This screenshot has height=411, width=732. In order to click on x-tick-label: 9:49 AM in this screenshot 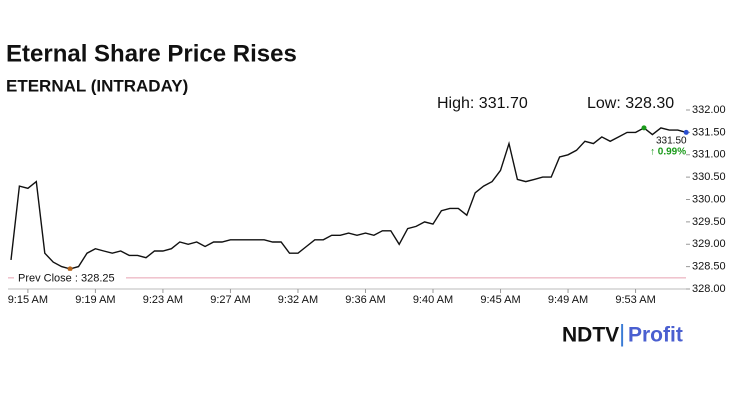, I will do `click(568, 300)`.